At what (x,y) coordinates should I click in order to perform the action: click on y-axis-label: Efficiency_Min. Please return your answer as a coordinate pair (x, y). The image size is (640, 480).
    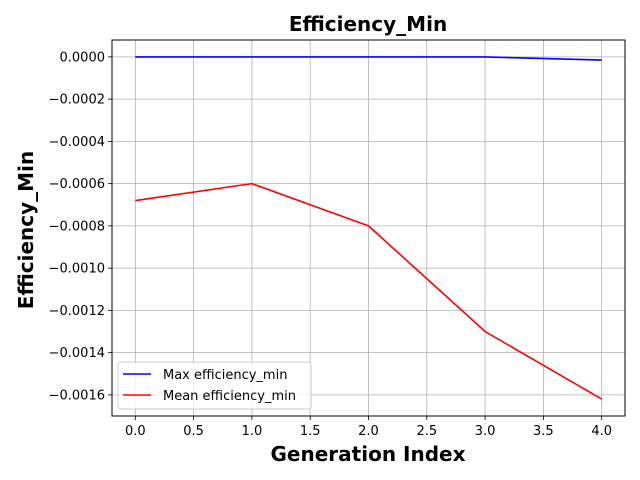
    Looking at the image, I should click on (26, 230).